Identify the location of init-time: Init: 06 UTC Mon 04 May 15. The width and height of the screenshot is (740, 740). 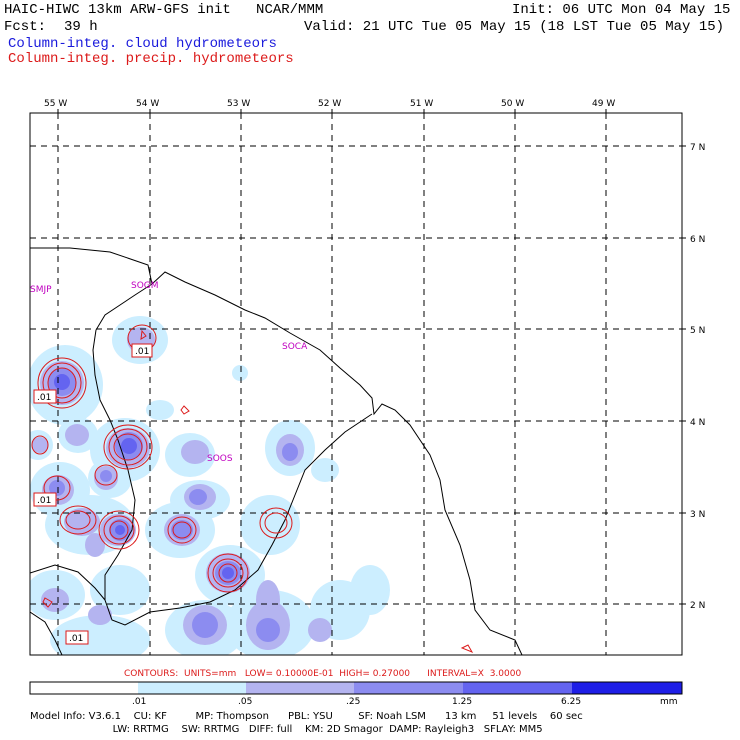
(621, 10).